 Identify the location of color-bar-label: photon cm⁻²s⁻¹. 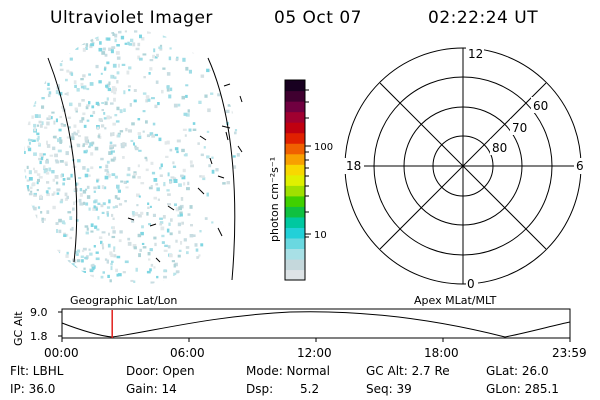
(274, 199).